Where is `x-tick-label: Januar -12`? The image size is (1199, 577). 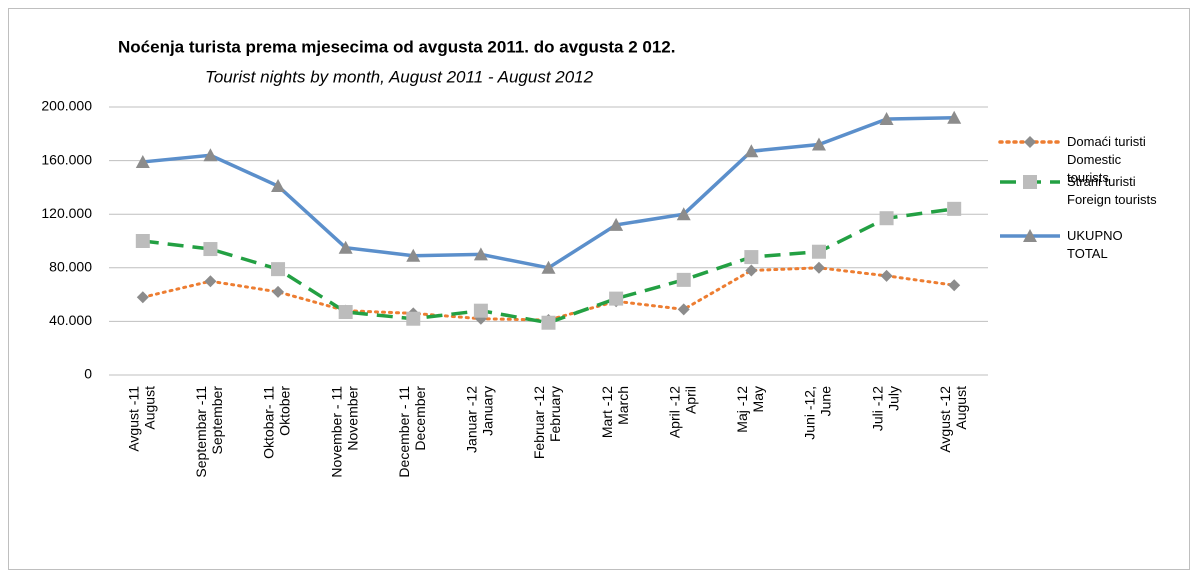 x-tick-label: Januar -12 is located at coordinates (472, 419).